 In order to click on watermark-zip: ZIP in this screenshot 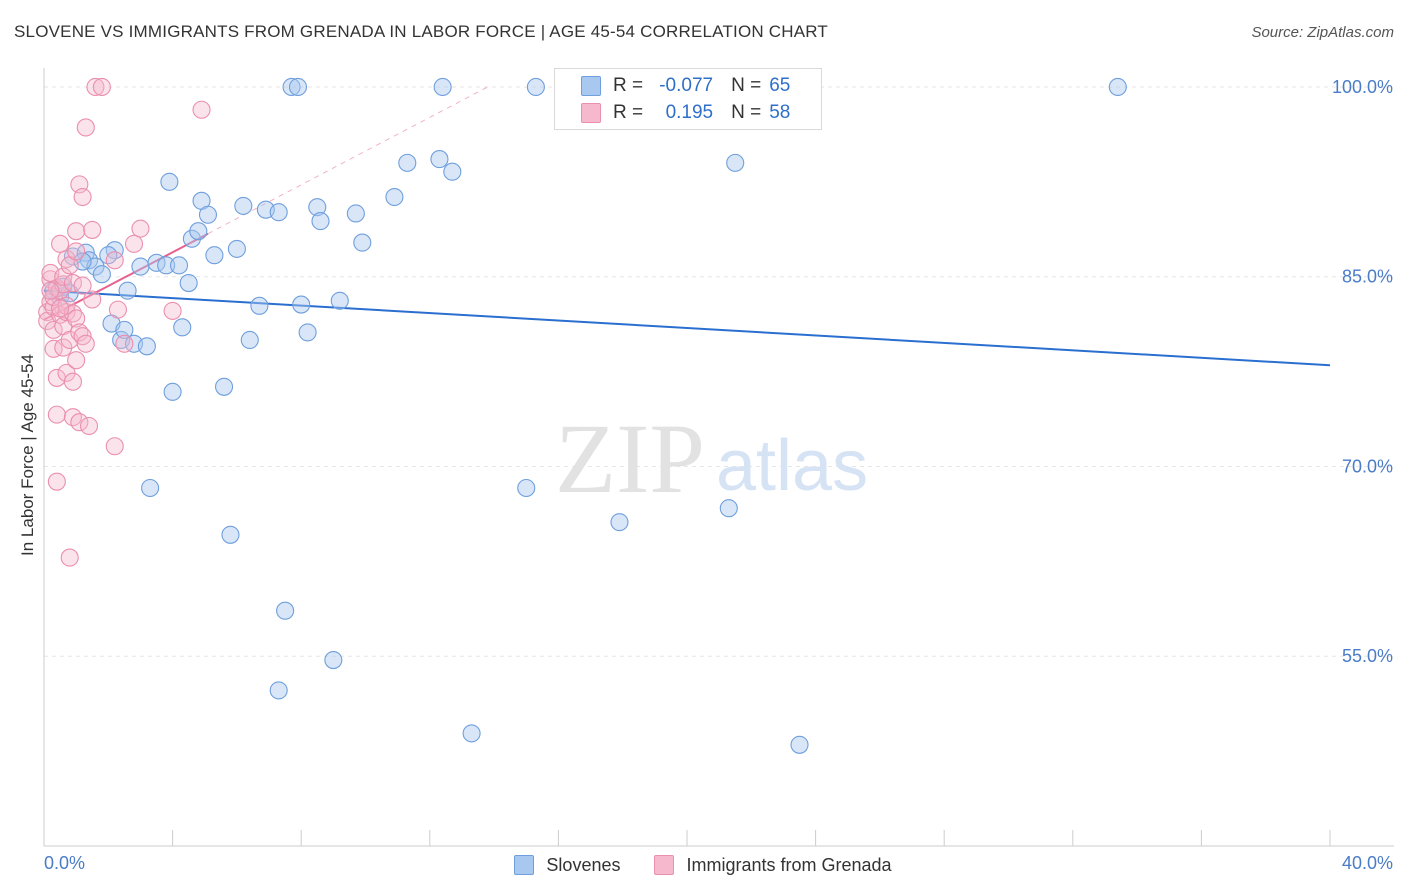, I will do `click(630, 458)`.